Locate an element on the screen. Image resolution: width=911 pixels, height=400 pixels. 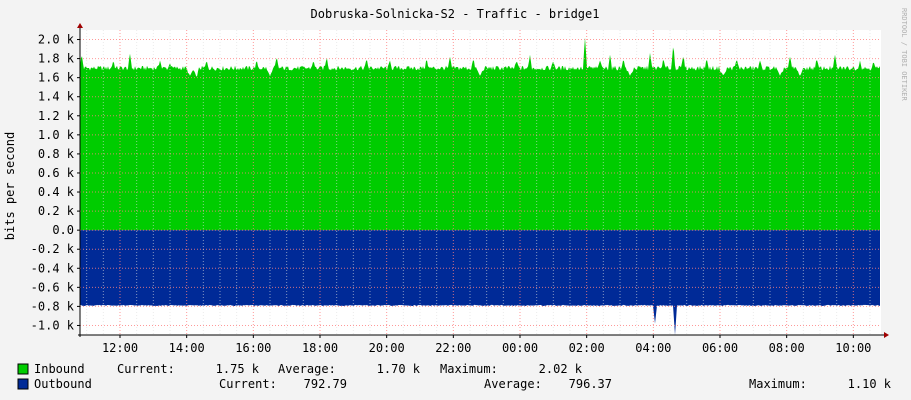
legend-maximum-value: 2.02 k is located at coordinates (561, 369).